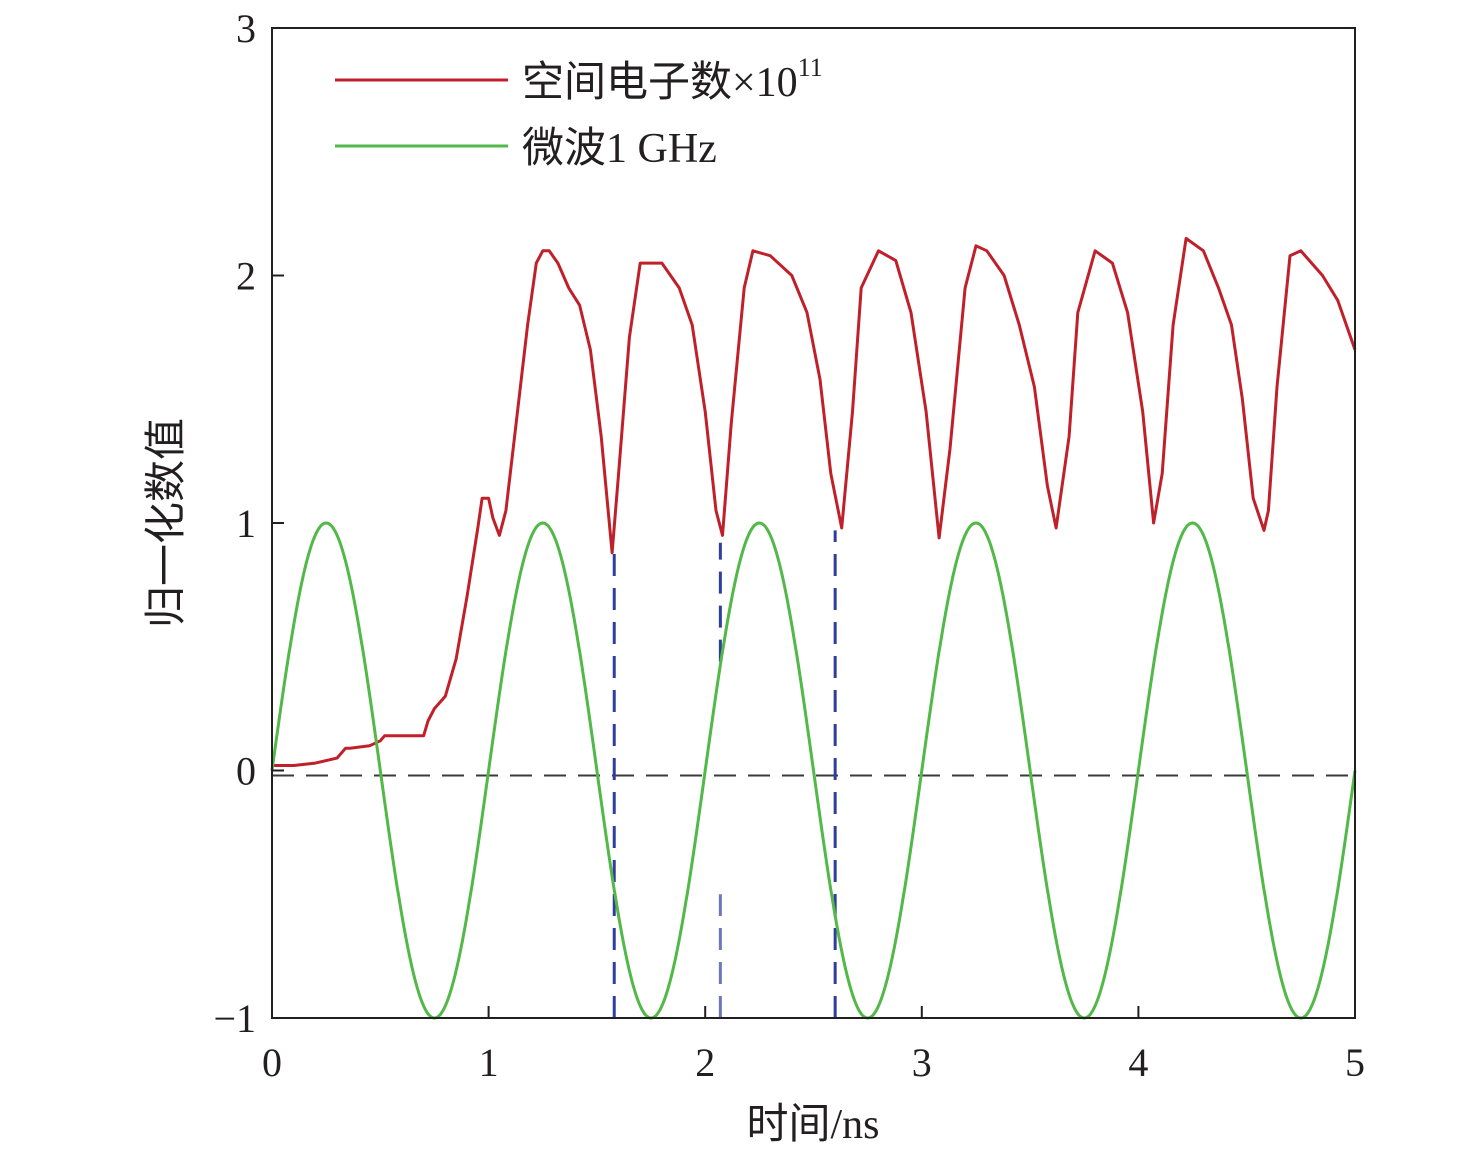 Image resolution: width=1476 pixels, height=1162 pixels. What do you see at coordinates (246, 28) in the screenshot?
I see `y-tick-label: 3` at bounding box center [246, 28].